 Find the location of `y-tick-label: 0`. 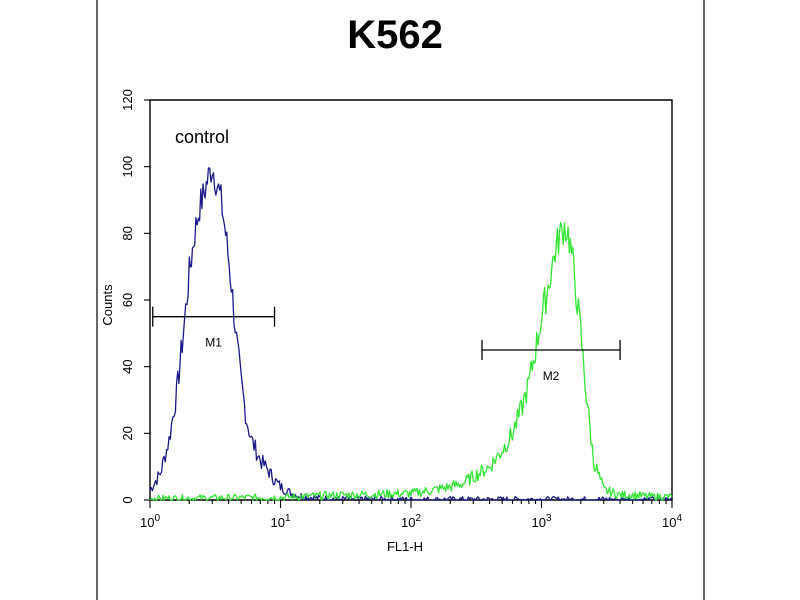

y-tick-label: 0 is located at coordinates (127, 499).